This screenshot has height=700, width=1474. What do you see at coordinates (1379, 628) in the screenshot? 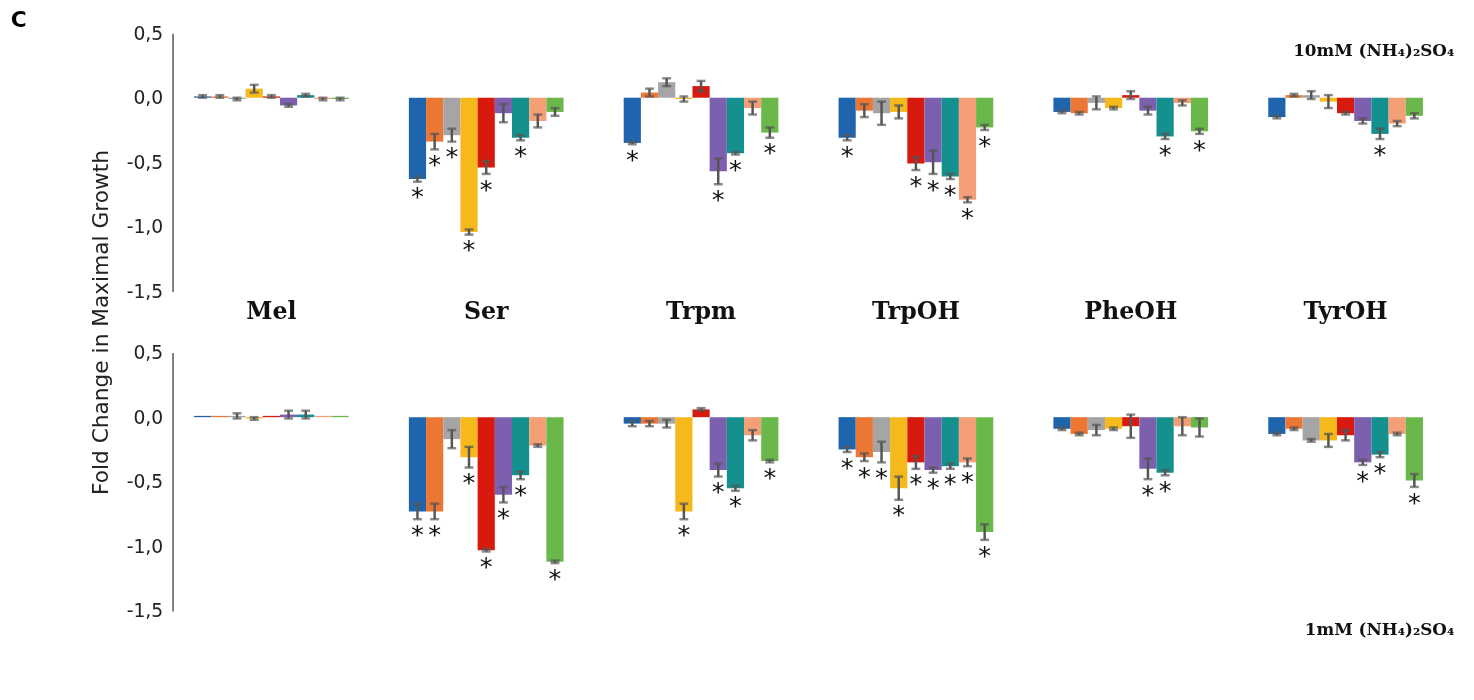
I see `text: 1mM (NH₄)₂SO₄` at bounding box center [1379, 628].